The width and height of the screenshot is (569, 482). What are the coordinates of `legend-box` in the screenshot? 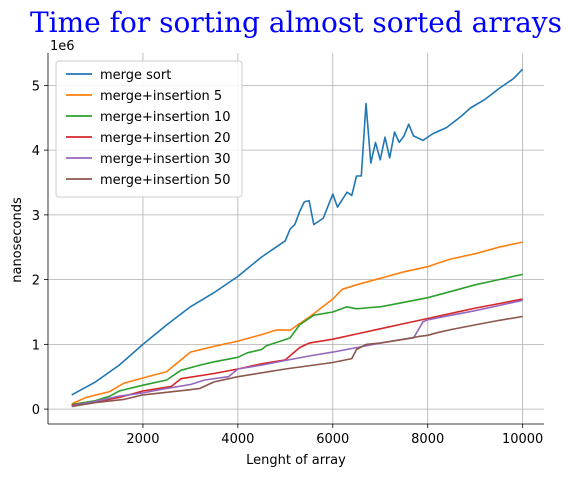 It's located at (149, 129).